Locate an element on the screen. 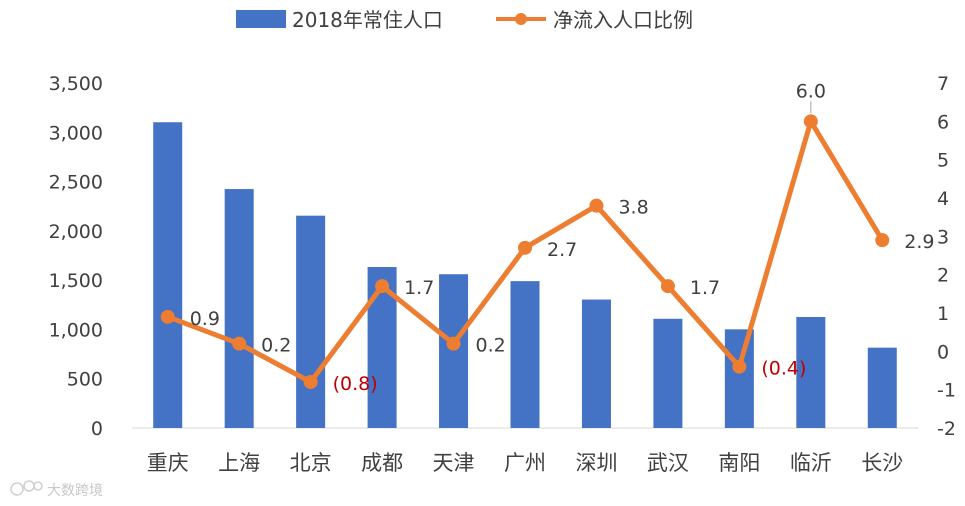 The image size is (965, 506). bar-上海 is located at coordinates (239, 308).